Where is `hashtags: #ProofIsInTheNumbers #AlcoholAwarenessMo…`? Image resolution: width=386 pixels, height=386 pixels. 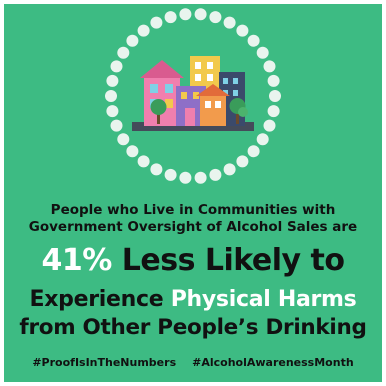
hashtags: #ProofIsInTheNumbers #AlcoholAwarenessMo… is located at coordinates (193, 362).